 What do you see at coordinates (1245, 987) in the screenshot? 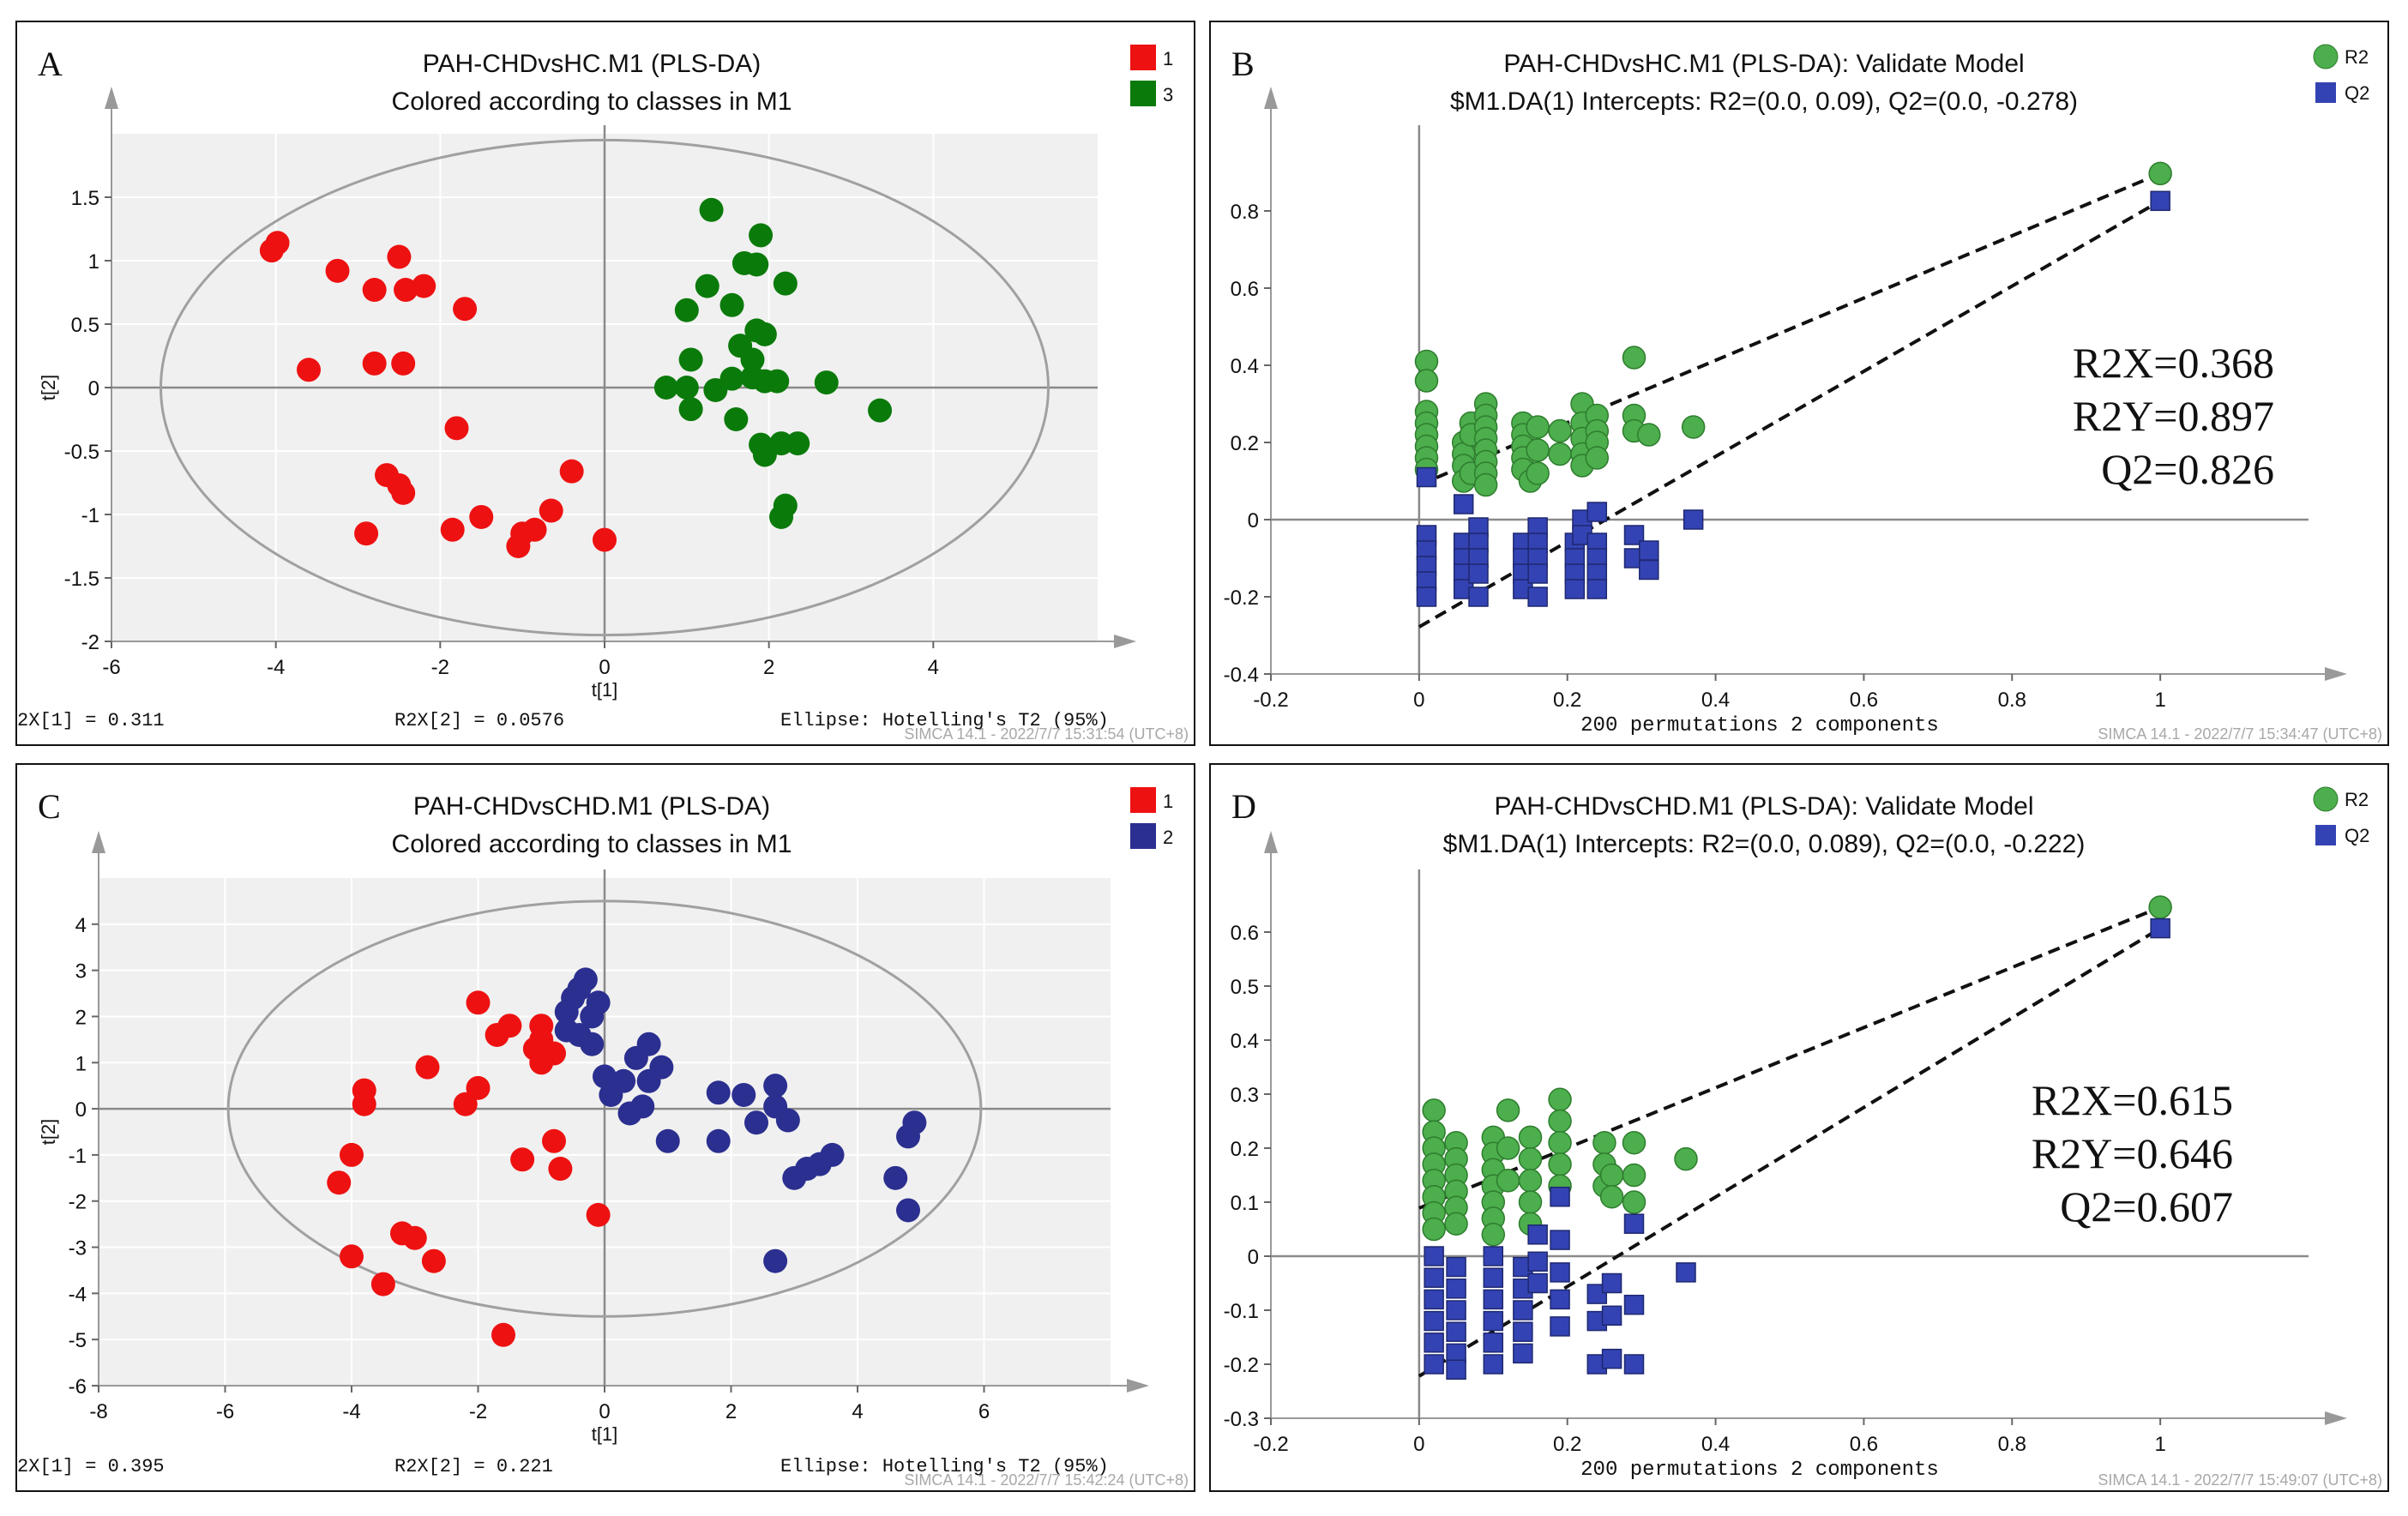
I see `y-tick-label: 0.5` at bounding box center [1245, 987].